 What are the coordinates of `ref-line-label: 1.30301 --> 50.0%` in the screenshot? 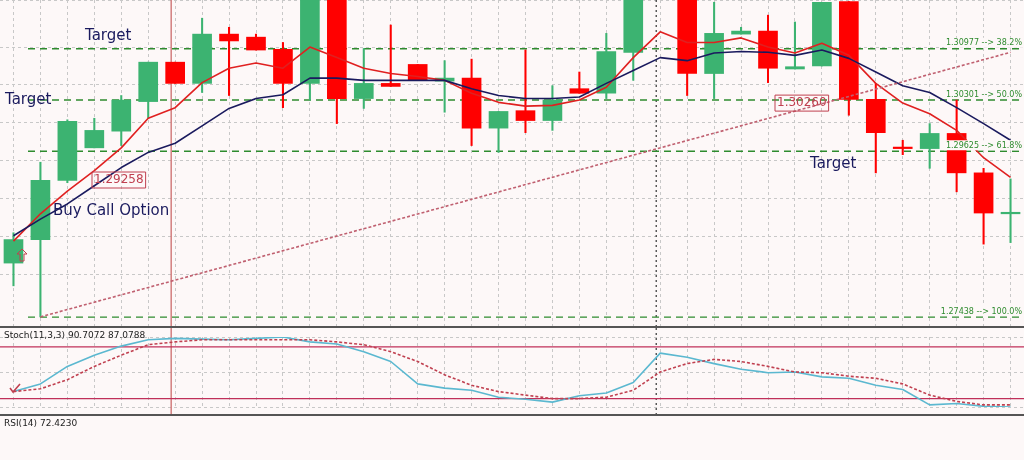 It's located at (984, 94).